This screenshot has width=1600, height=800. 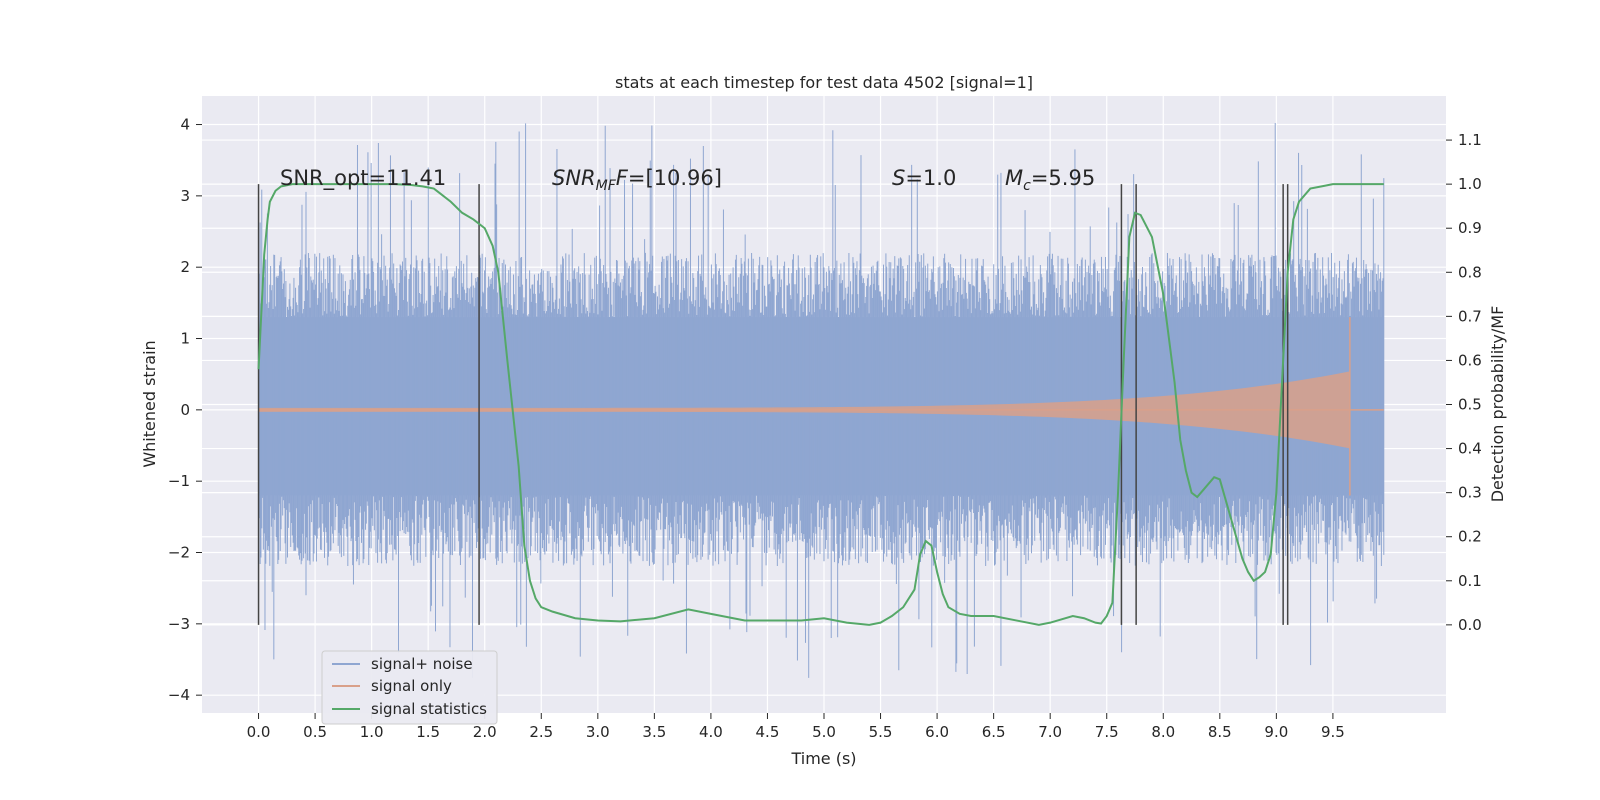 What do you see at coordinates (179, 553) in the screenshot?
I see `tick-label-y: −2` at bounding box center [179, 553].